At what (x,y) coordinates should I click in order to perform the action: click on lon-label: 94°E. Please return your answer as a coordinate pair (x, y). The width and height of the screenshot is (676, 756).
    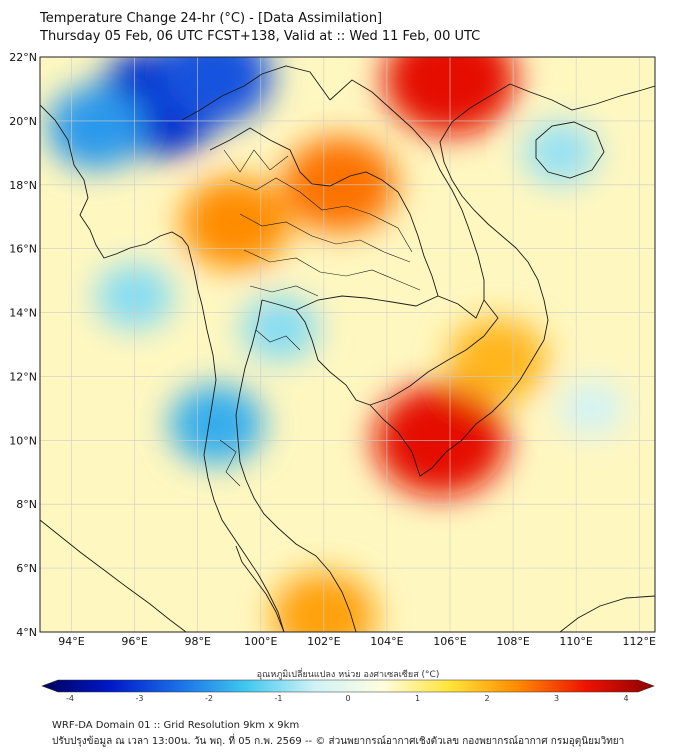
    Looking at the image, I should click on (71, 641).